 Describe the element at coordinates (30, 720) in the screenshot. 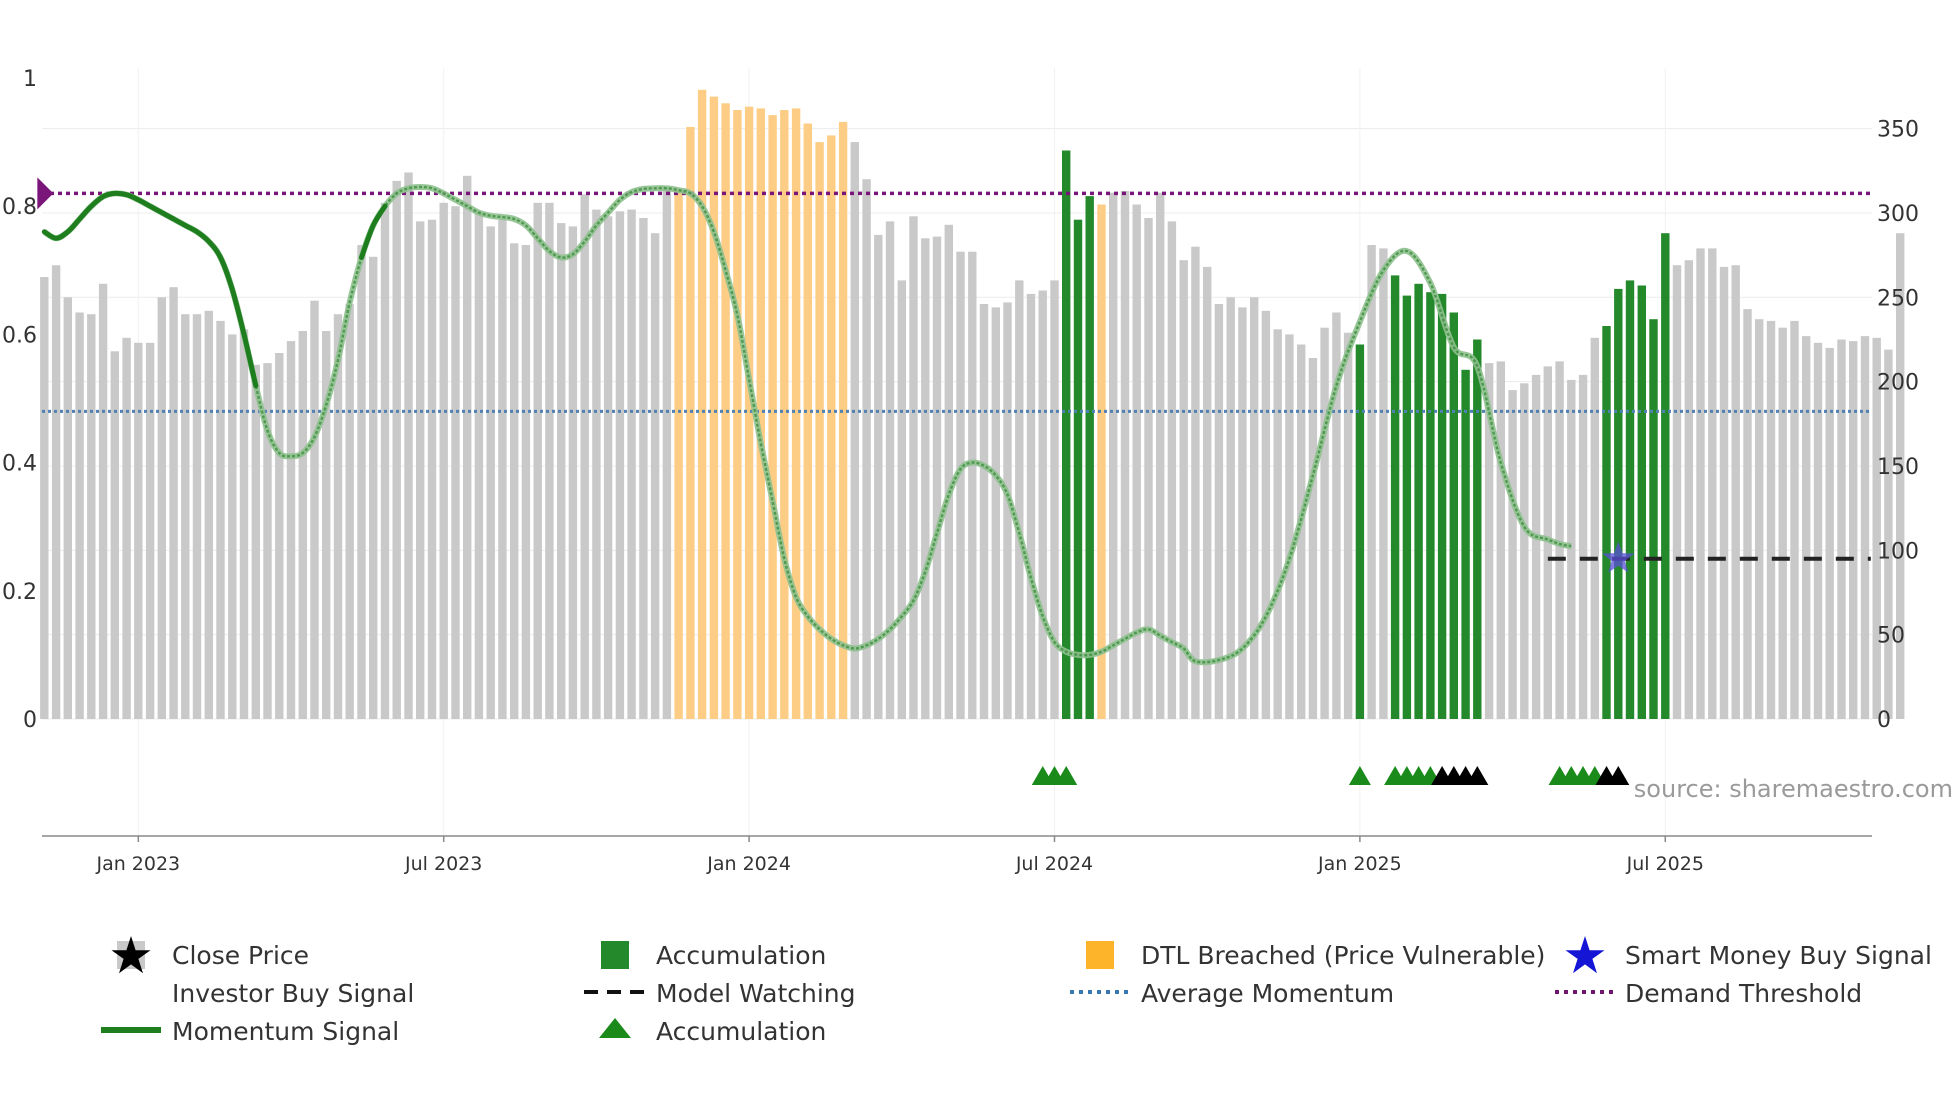

I see `left-axis-tick-label: 0` at that location.